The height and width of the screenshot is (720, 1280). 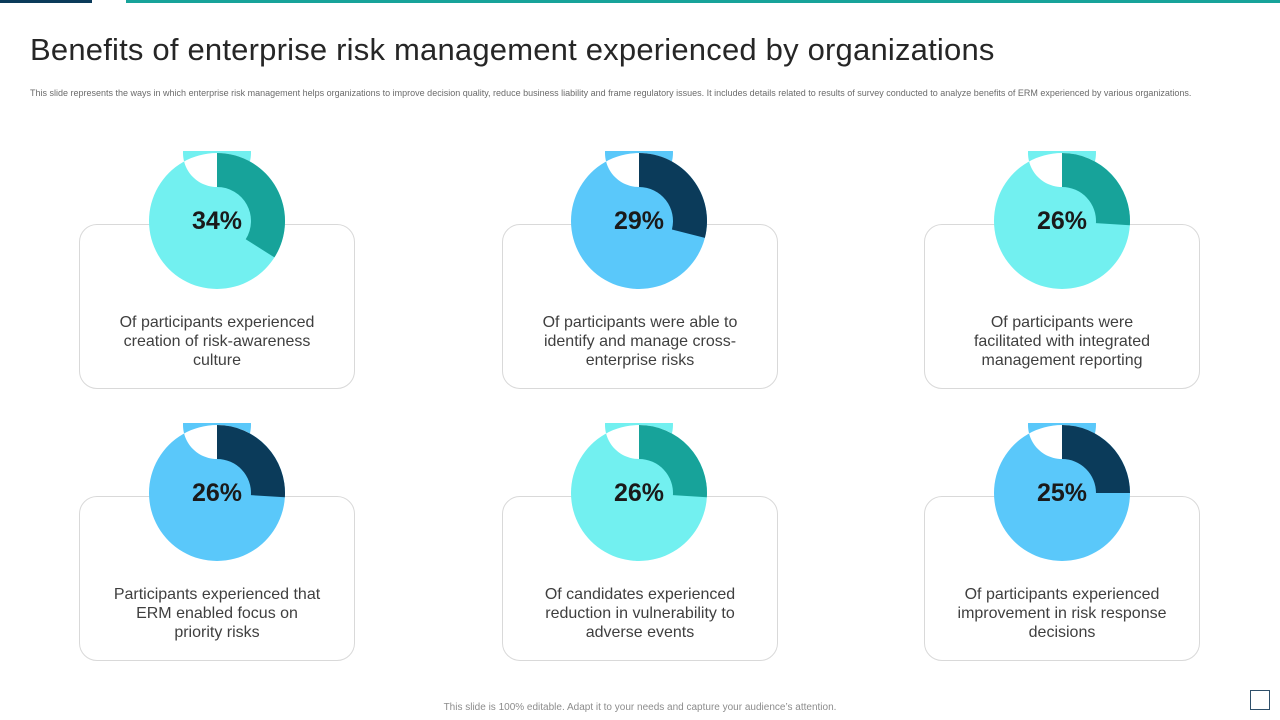 I want to click on donut-label-2: 29%, so click(x=639, y=220).